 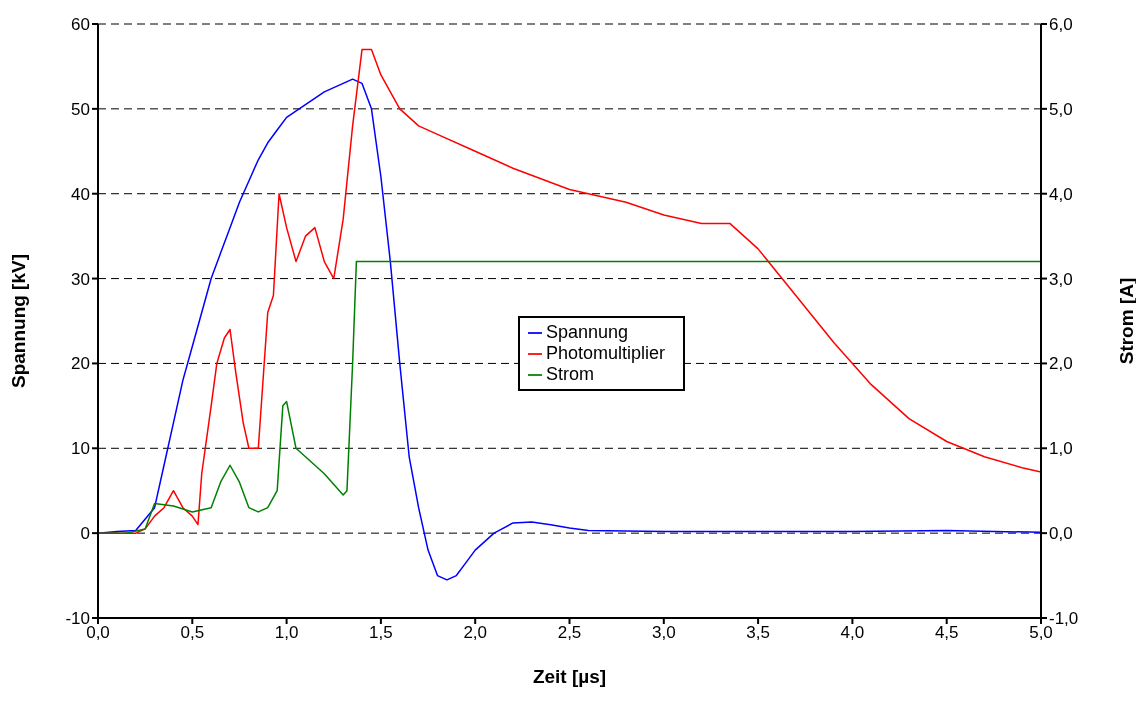 What do you see at coordinates (569, 676) in the screenshot?
I see `x-axis-title: Zeit [µs]` at bounding box center [569, 676].